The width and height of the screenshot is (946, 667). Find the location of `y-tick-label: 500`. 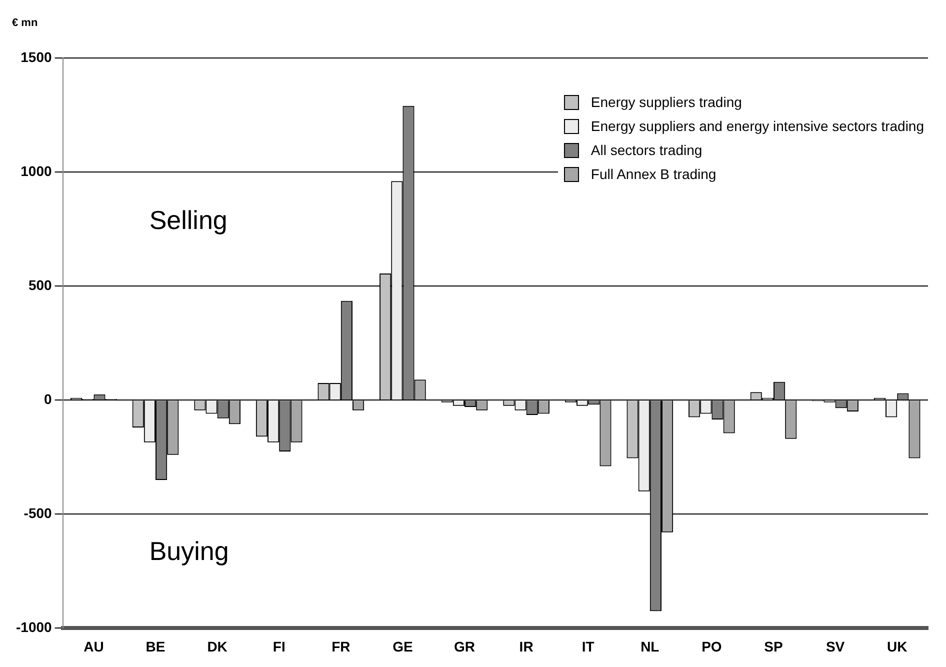

y-tick-label: 500 is located at coordinates (40, 284).